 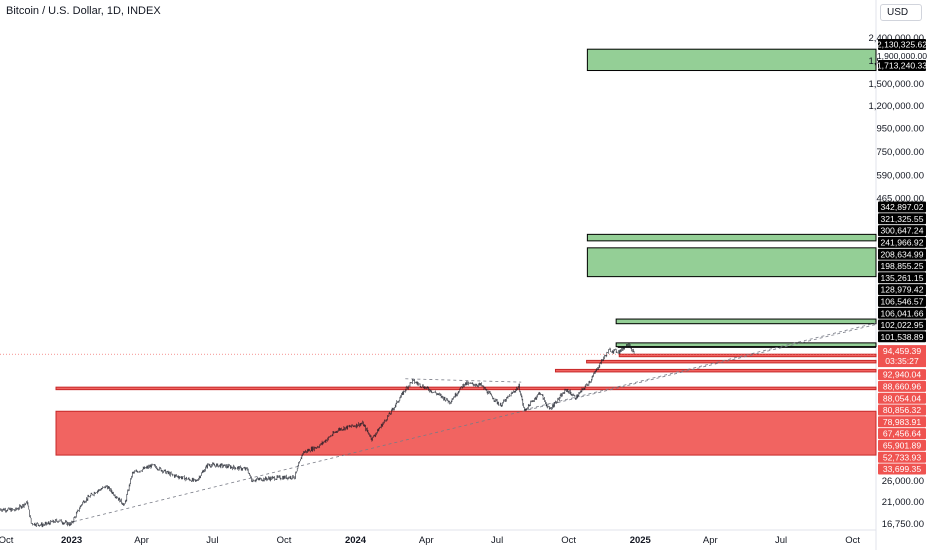 I want to click on price-label-black: 342,897.02, so click(x=902, y=207).